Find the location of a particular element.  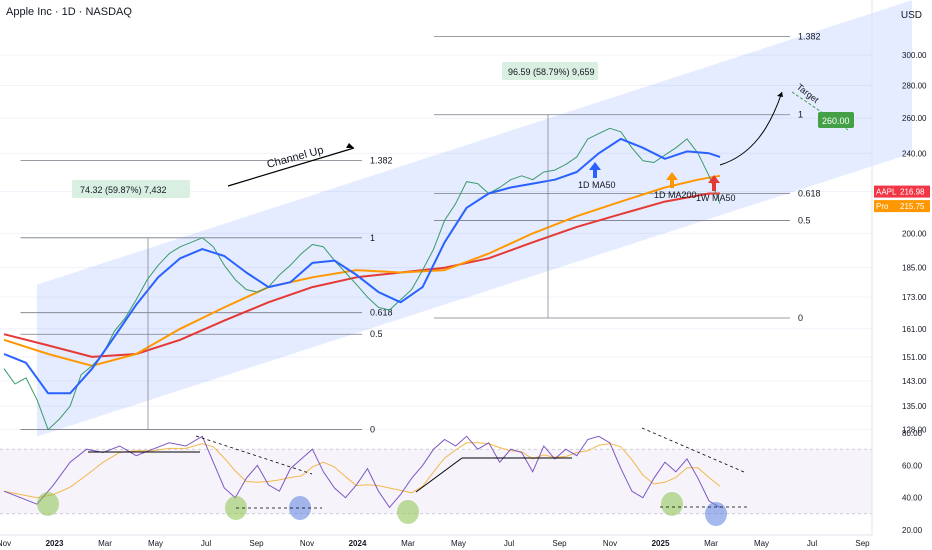

y-tick-label: 143.00 is located at coordinates (914, 381).